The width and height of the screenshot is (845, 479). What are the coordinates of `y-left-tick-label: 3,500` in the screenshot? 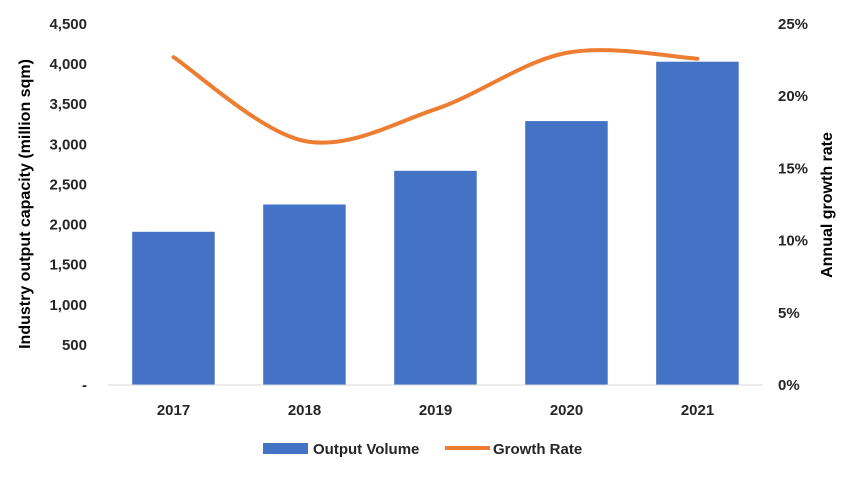 It's located at (68, 104).